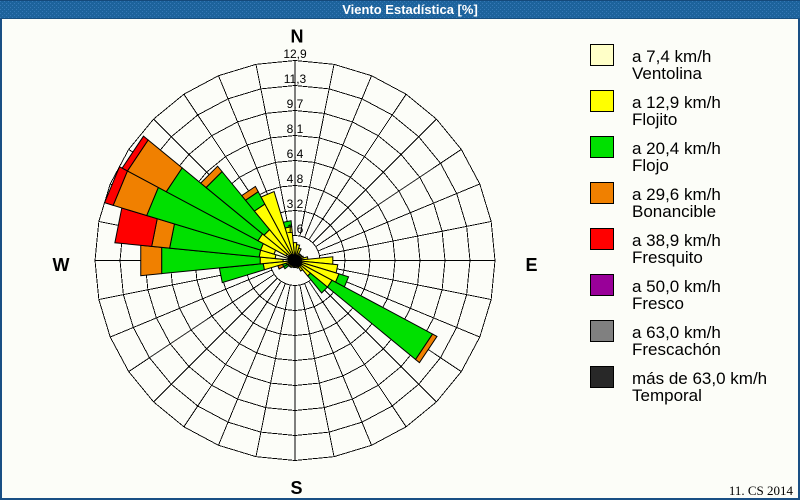 The height and width of the screenshot is (500, 800). I want to click on svg-text: 3,2, so click(295, 204).